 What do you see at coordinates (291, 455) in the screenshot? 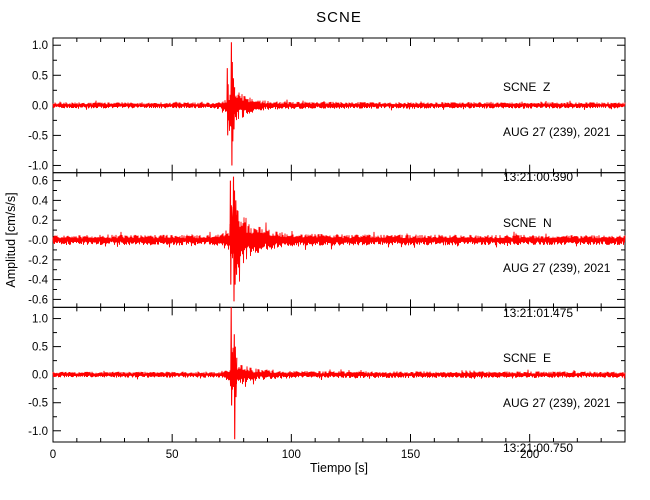
I see `svg-text: 100` at bounding box center [291, 455].